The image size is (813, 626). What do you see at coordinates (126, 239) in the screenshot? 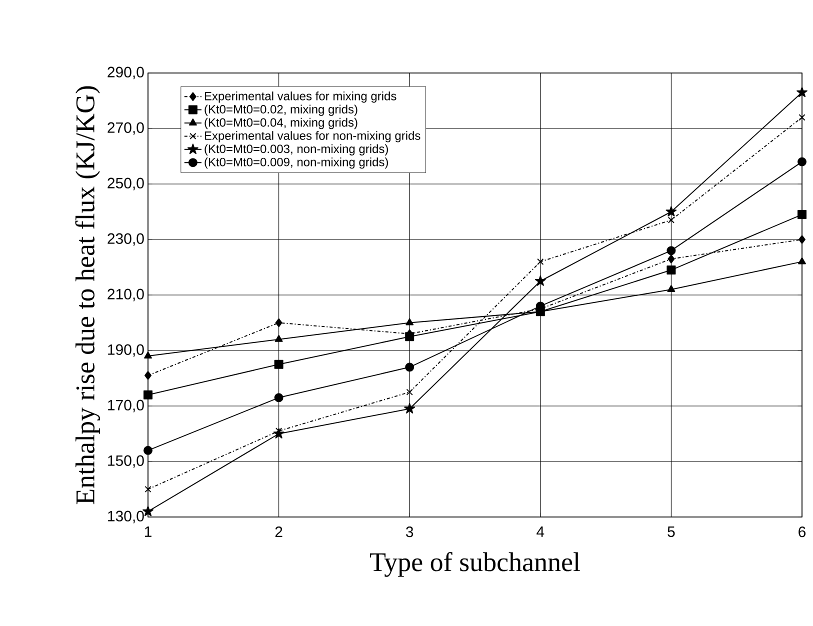
I see `y-tick-label: 230,0` at bounding box center [126, 239].